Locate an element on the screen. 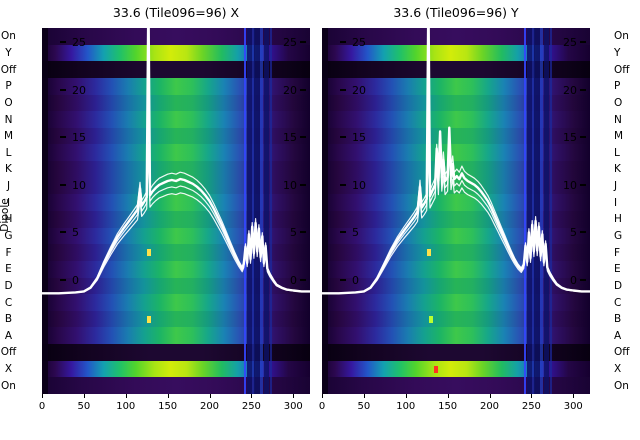  x-tick-label: 250 is located at coordinates (531, 406).